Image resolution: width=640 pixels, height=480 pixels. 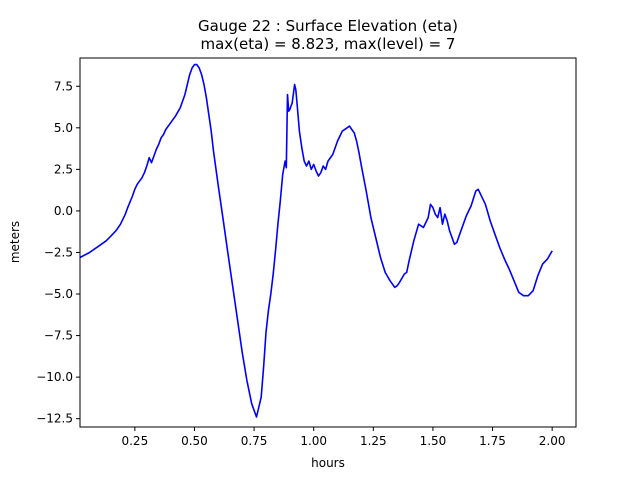 What do you see at coordinates (58, 336) in the screenshot?
I see `y-tick-label: −7.5` at bounding box center [58, 336].